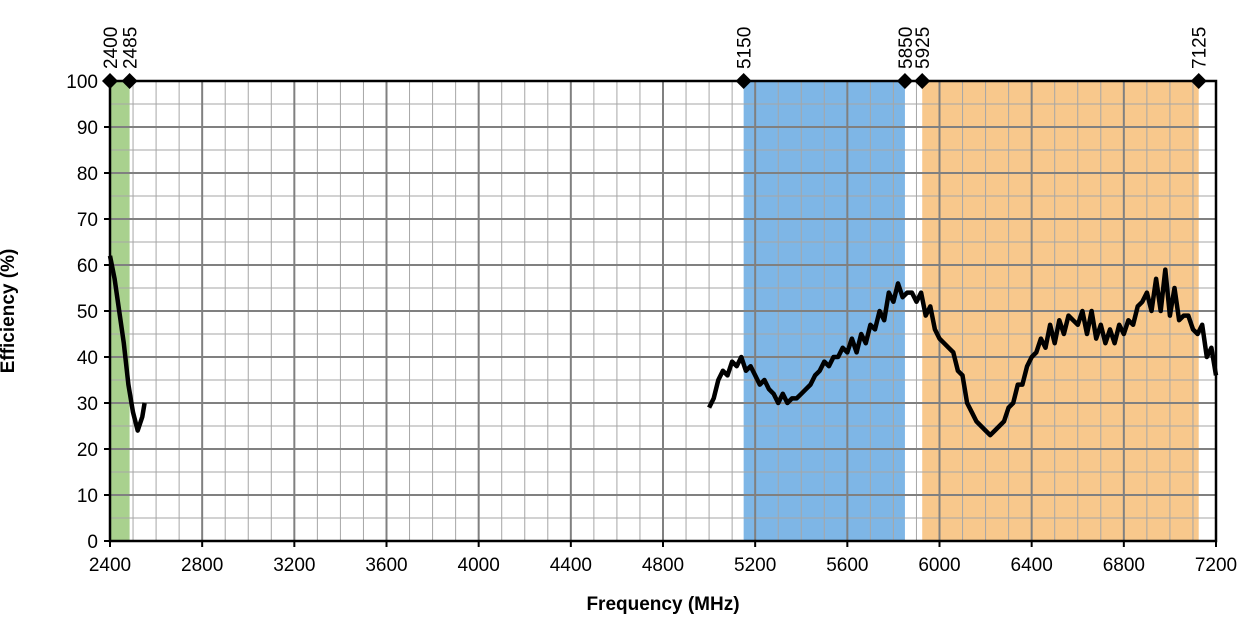 Image resolution: width=1257 pixels, height=630 pixels. I want to click on band-edge-label: 5850, so click(906, 48).